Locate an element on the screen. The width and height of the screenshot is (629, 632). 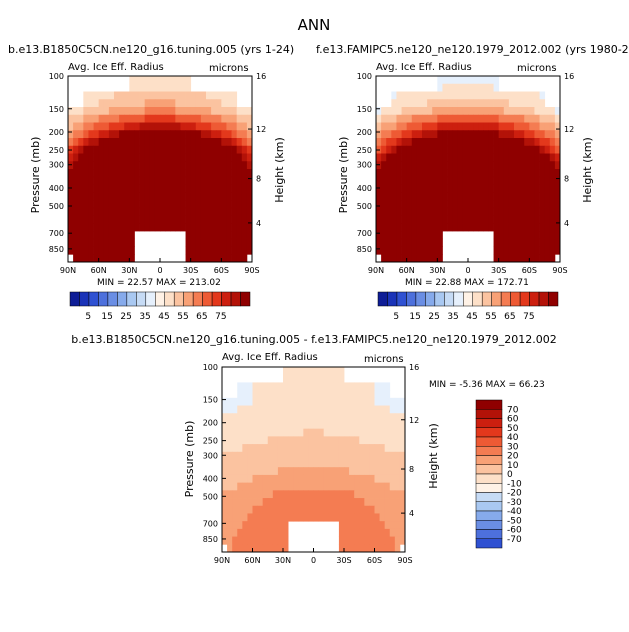
panel-left-units: microns is located at coordinates (229, 68).